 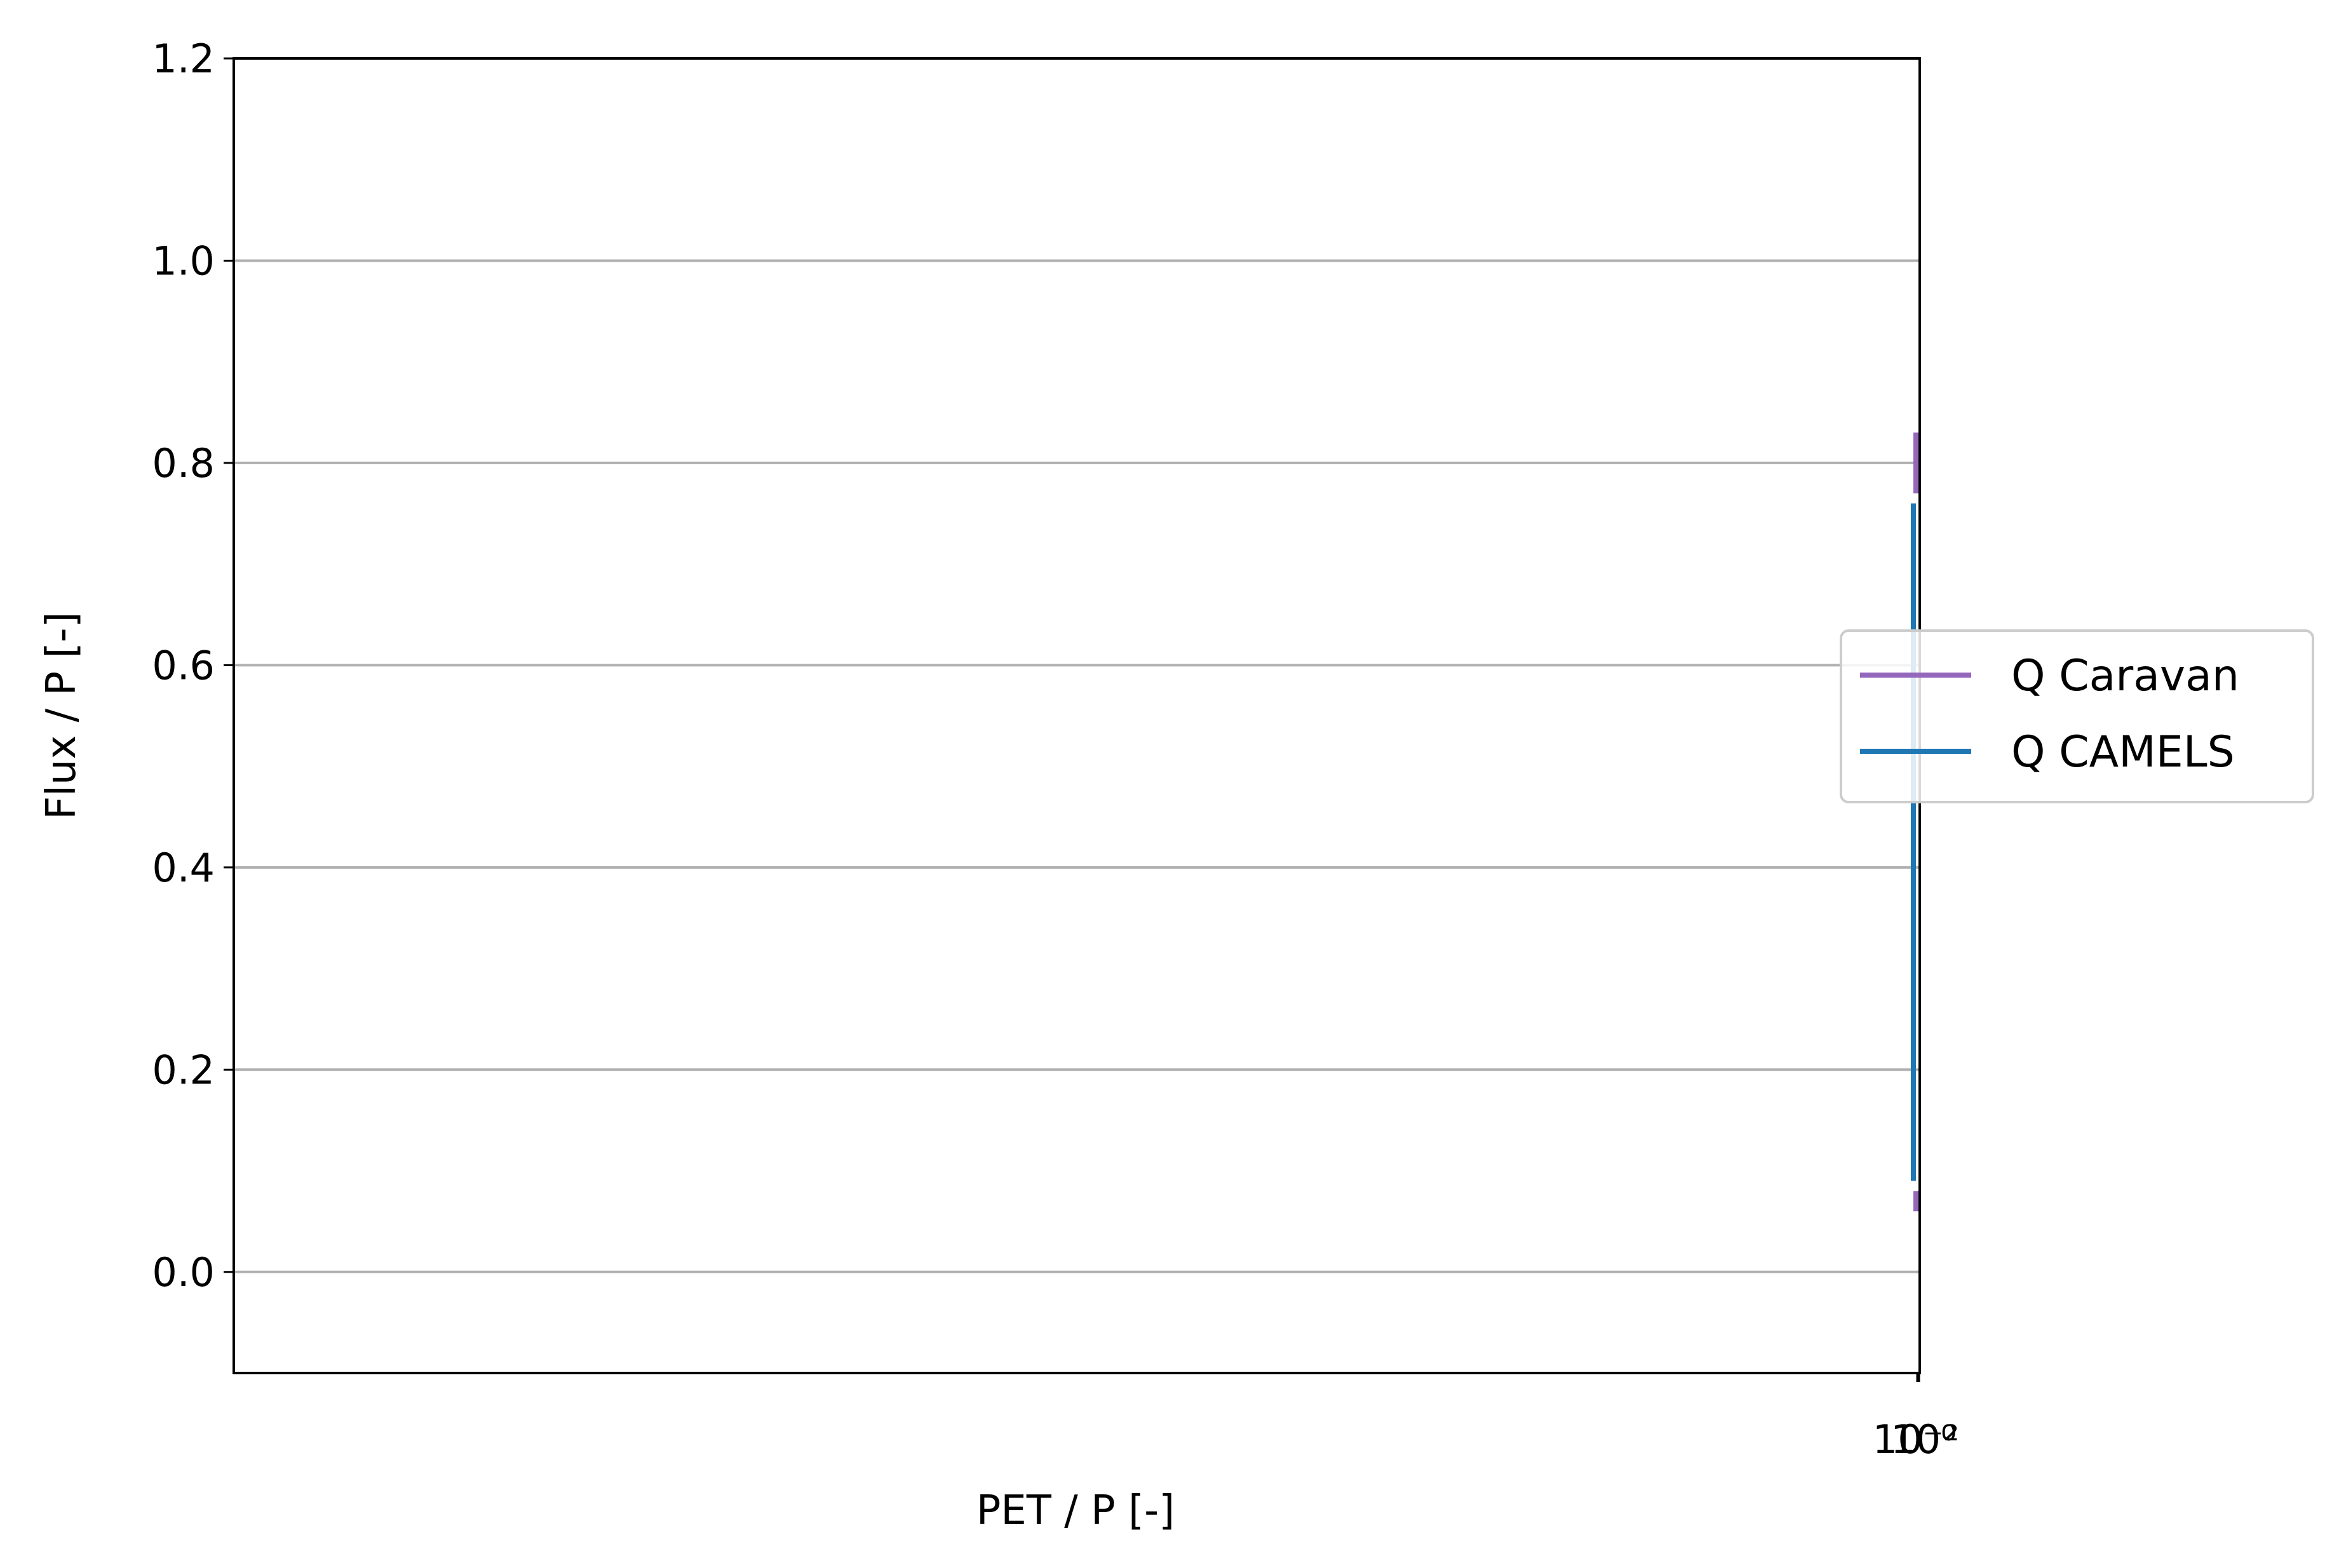 What do you see at coordinates (183, 665) in the screenshot?
I see `y-tick-label: 0.6` at bounding box center [183, 665].